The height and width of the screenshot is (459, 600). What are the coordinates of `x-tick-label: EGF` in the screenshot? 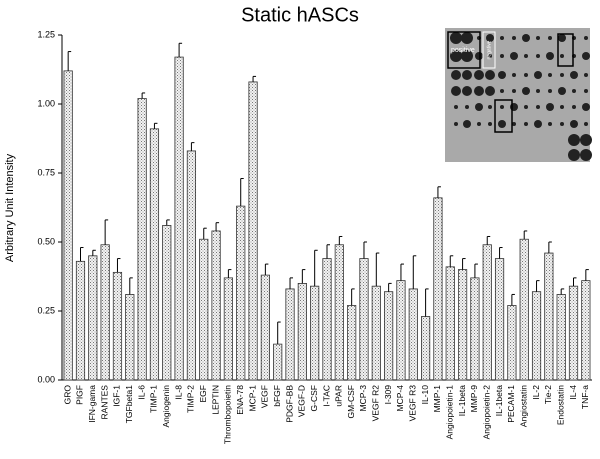 It's located at (203, 393).